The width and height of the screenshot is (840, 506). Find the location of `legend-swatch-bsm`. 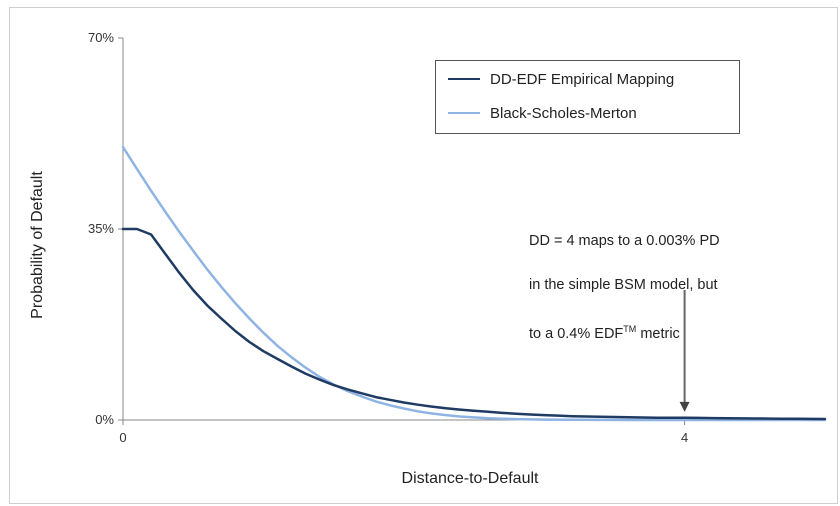

legend-swatch-bsm is located at coordinates (464, 113).